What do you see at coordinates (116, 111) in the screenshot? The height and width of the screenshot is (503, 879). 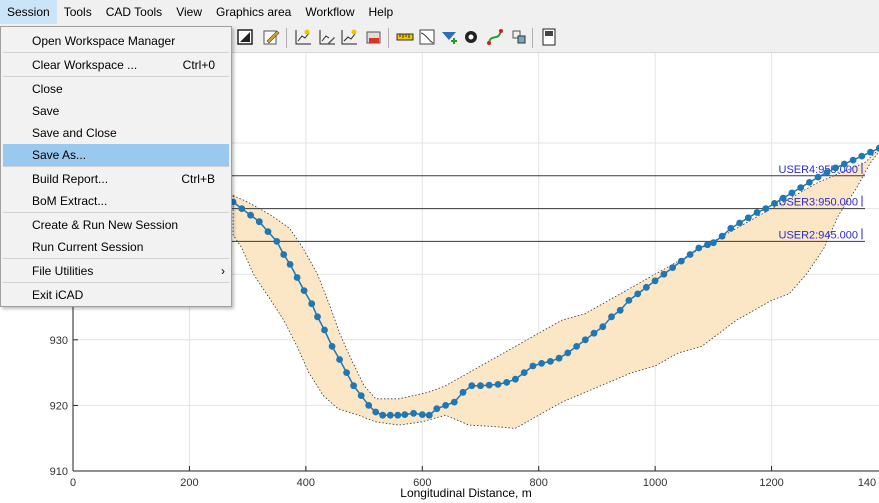 I see `menu-item-save: Save` at bounding box center [116, 111].